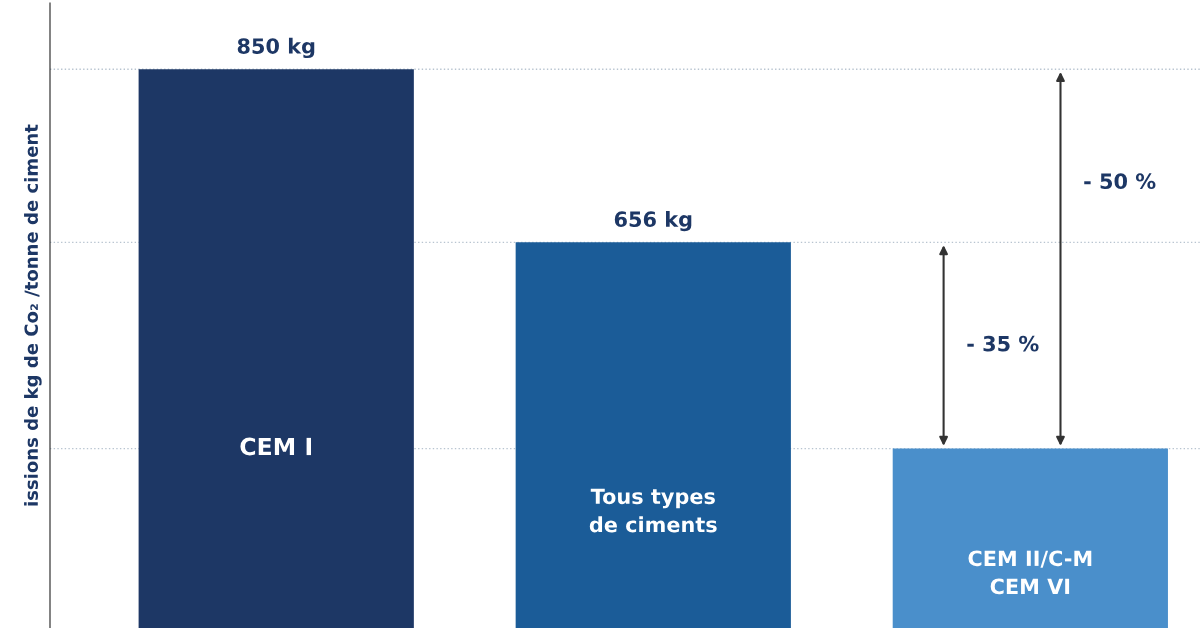  Describe the element at coordinates (1030, 572) in the screenshot. I see `x-tick-label: CEM II/C-M CEM VI` at that location.